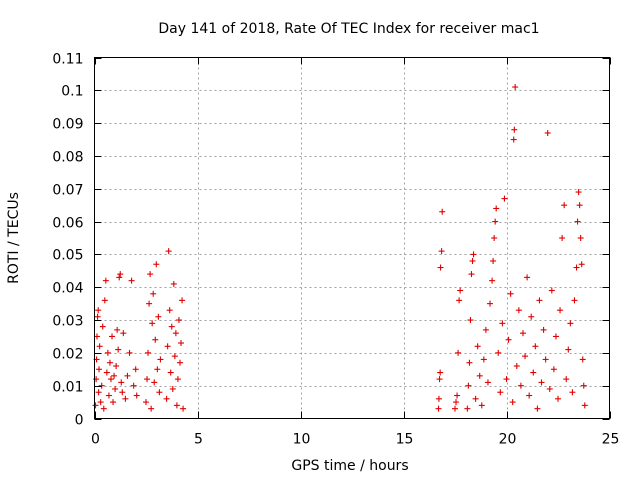 The image size is (640, 480). I want to click on x-tick-label: 20, so click(508, 440).